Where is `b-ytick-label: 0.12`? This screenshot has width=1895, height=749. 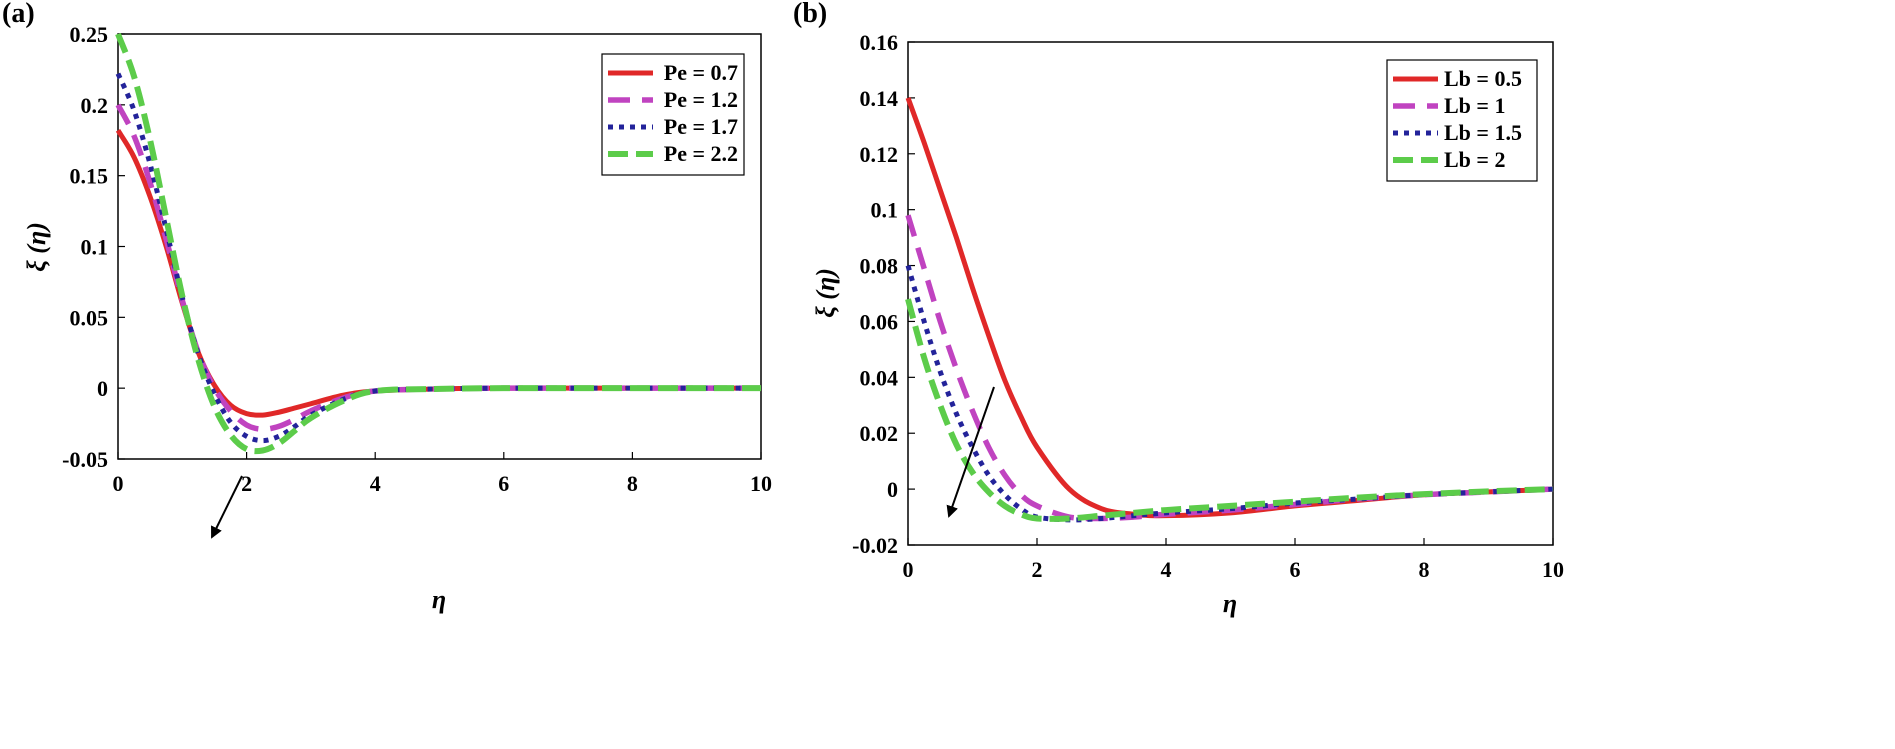 b-ytick-label: 0.12 is located at coordinates (879, 154).